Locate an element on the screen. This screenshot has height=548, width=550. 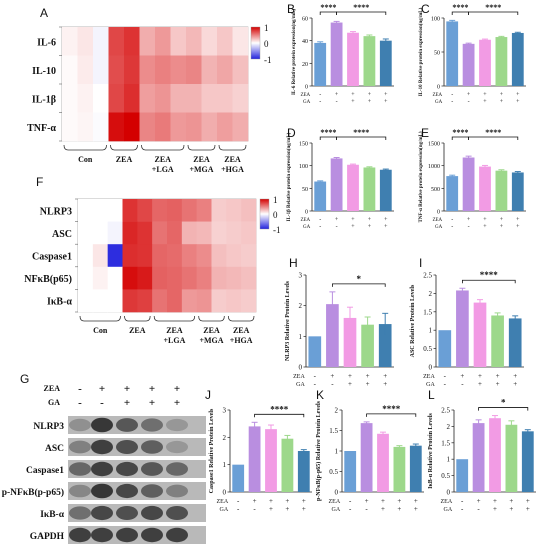
chart-k-y-label: p-NFκB(p-p65) Relative Protein Levels is located at coordinates (318, 450).